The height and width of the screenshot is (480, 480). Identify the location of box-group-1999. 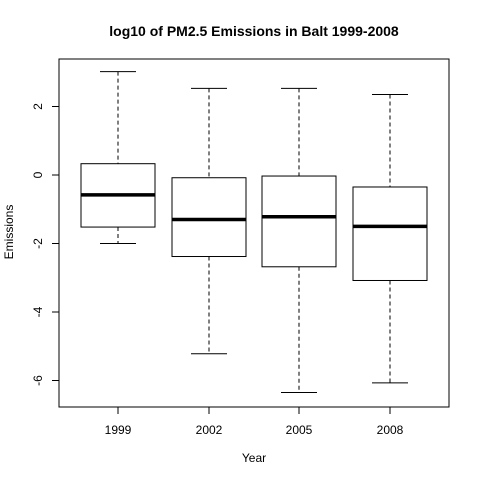
(118, 157).